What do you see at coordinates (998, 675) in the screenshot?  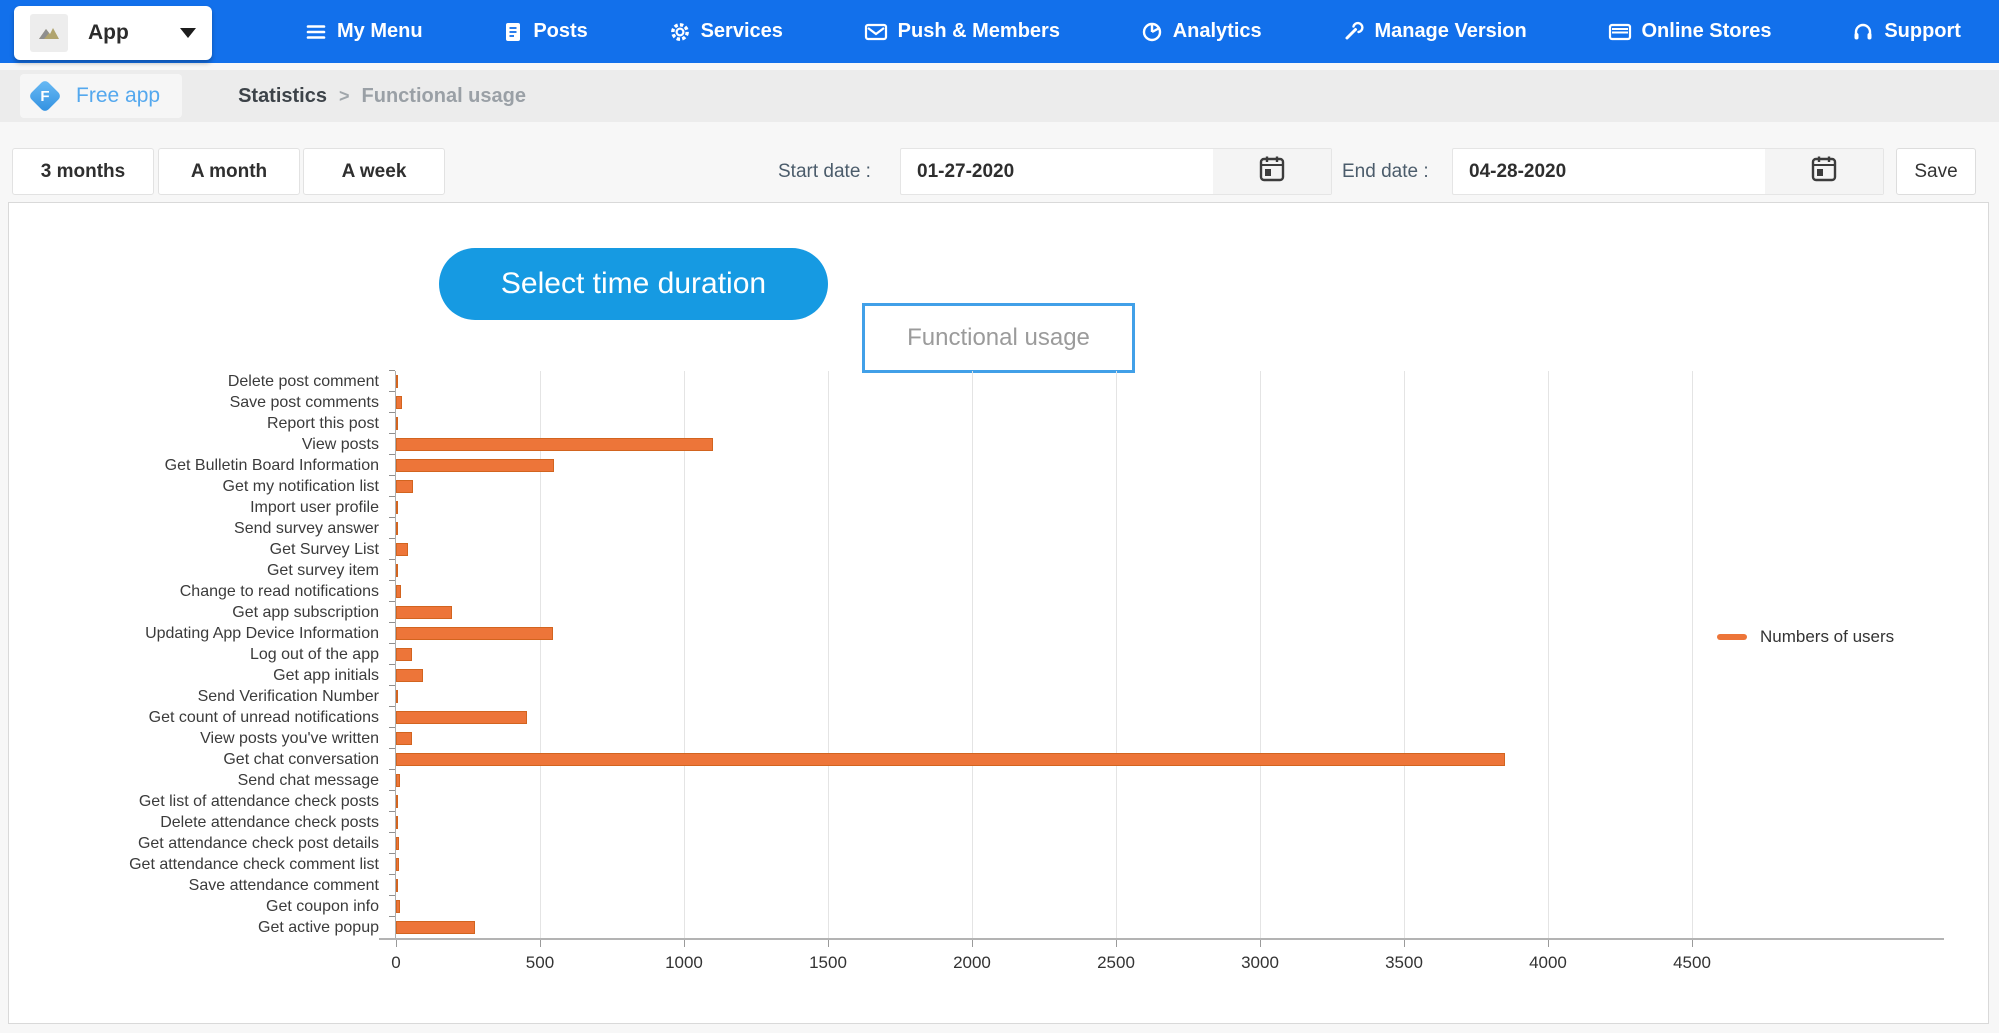 I see `chart-row: Get app initials` at bounding box center [998, 675].